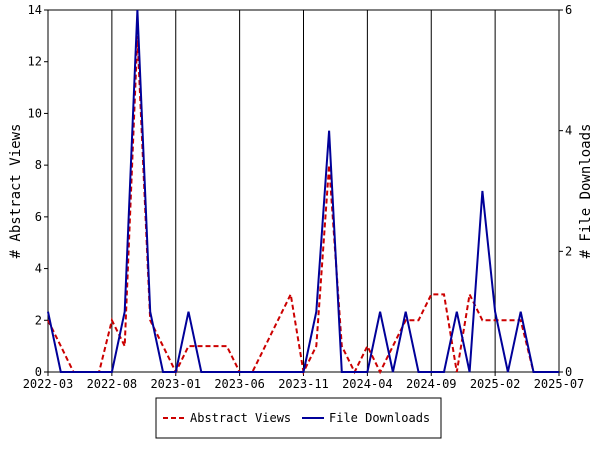  I want to click on x-tick-label: 2025-02, so click(495, 384).